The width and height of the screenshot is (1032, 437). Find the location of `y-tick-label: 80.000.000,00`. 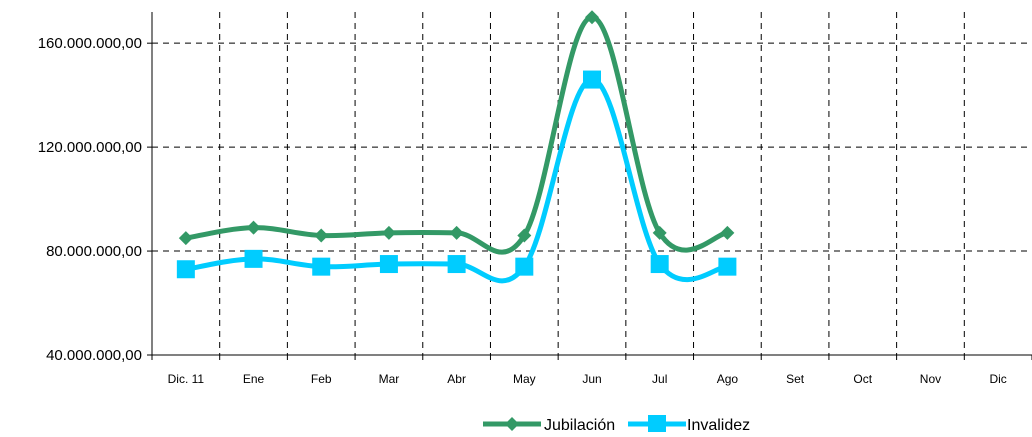

y-tick-label: 80.000.000,00 is located at coordinates (94, 251).